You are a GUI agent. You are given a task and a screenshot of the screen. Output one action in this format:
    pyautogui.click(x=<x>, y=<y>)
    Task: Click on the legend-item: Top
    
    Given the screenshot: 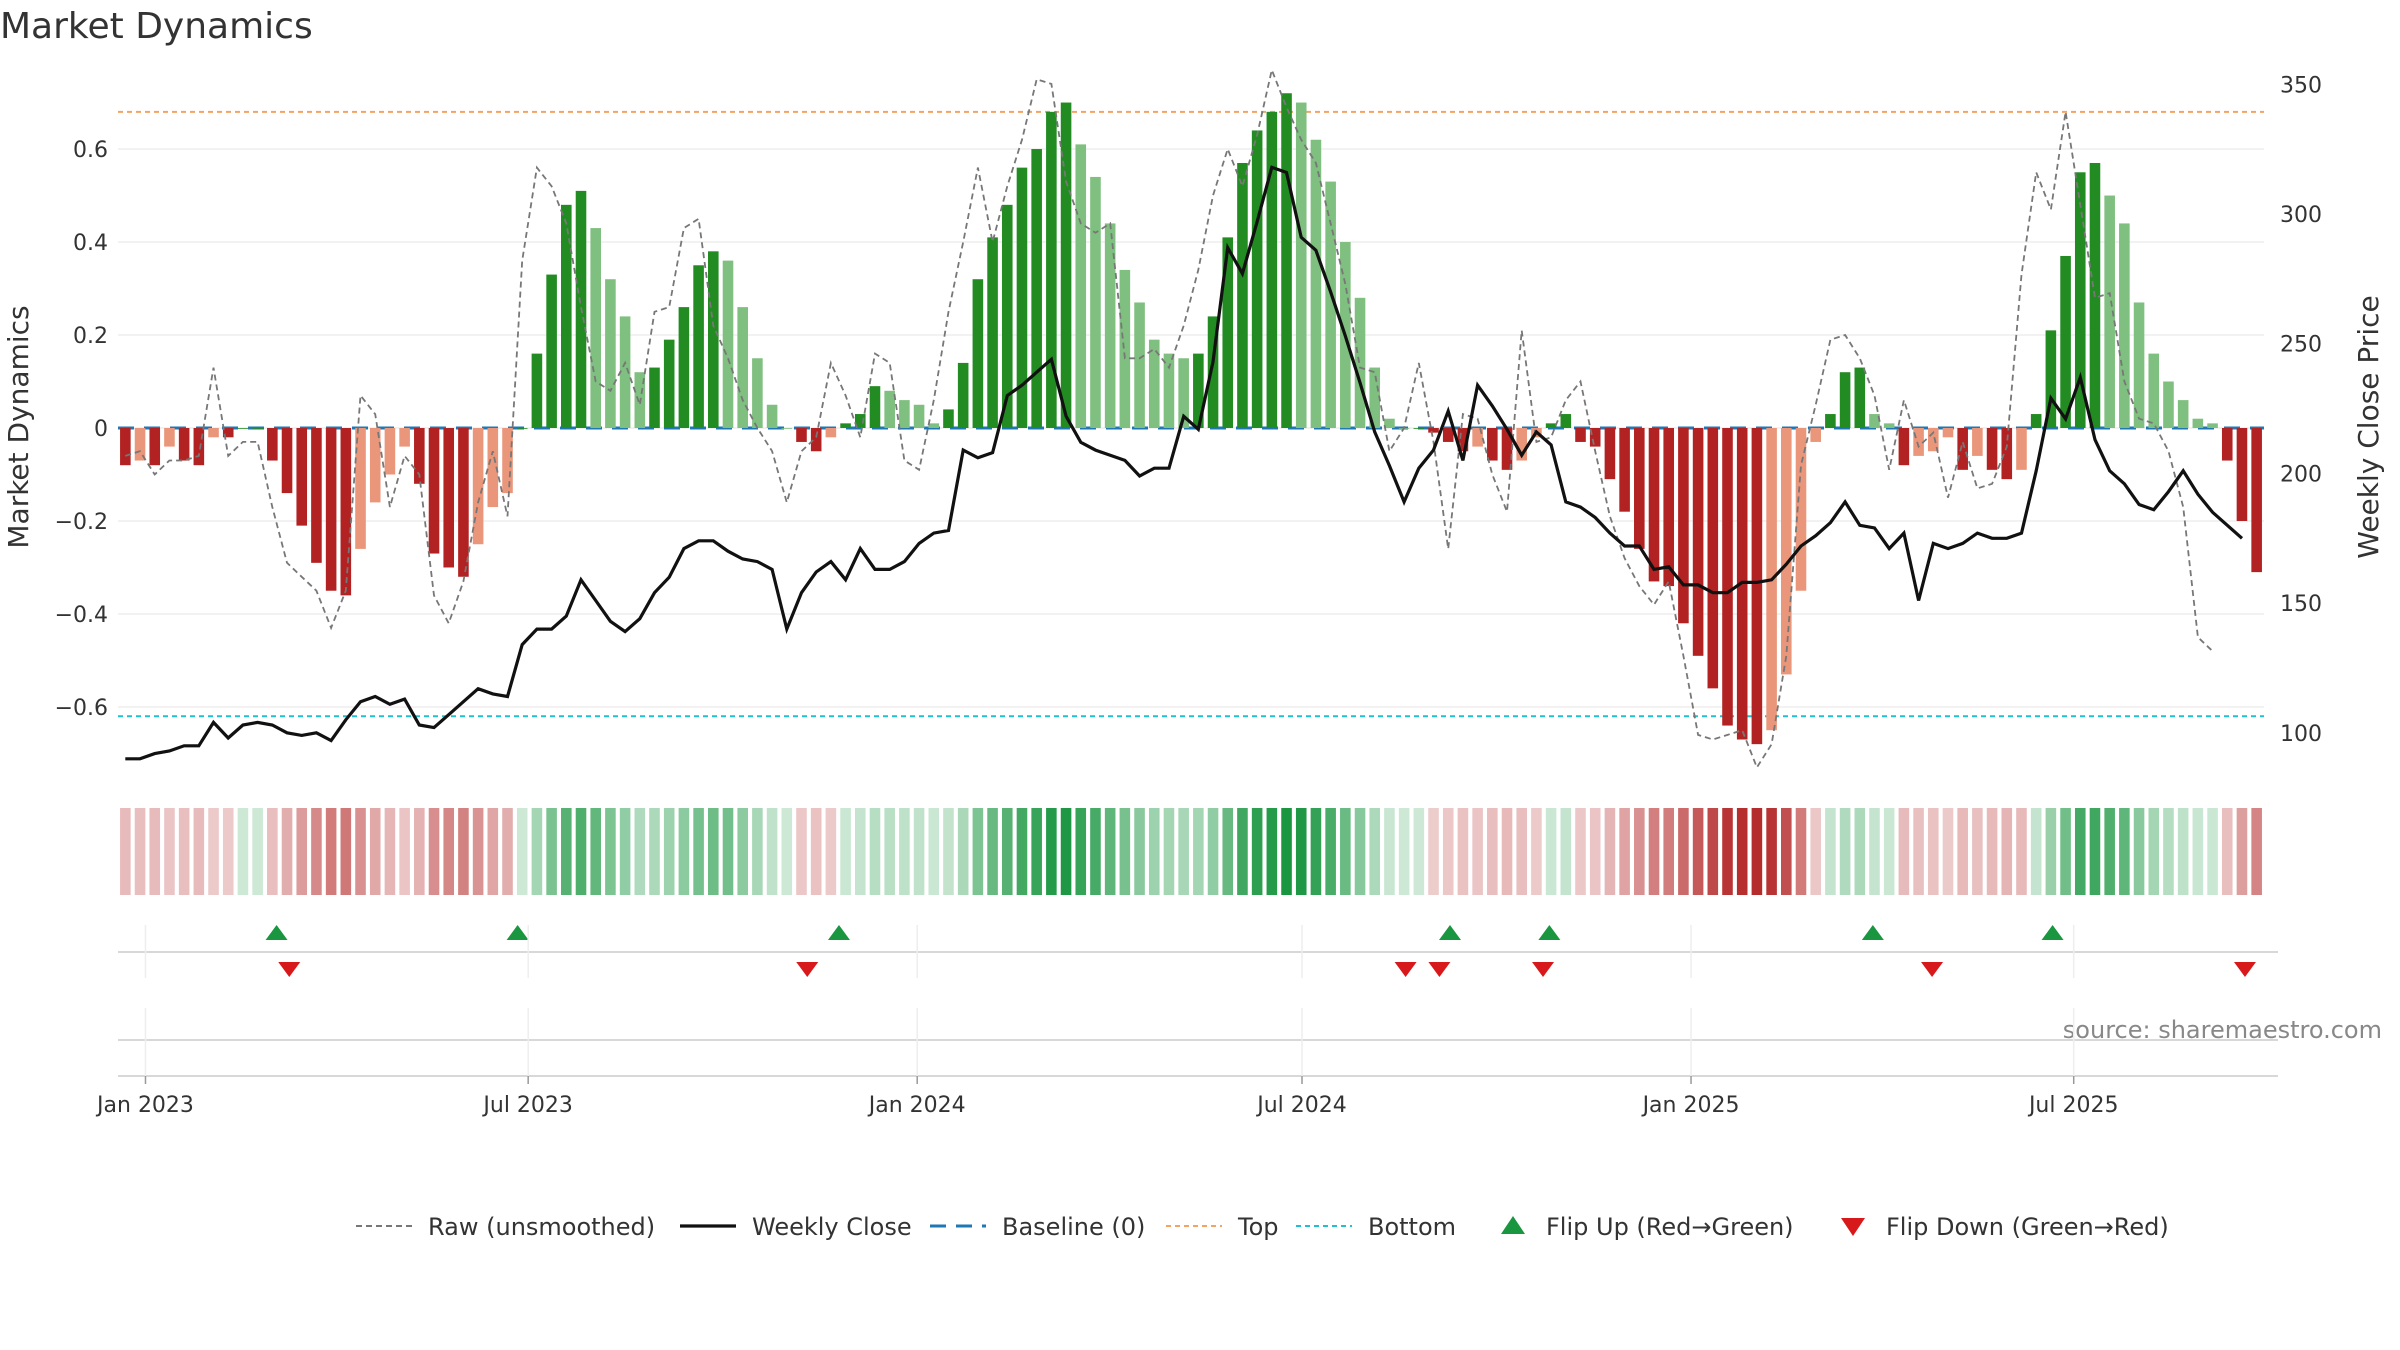 What is the action you would take?
    pyautogui.click(x=1222, y=1227)
    